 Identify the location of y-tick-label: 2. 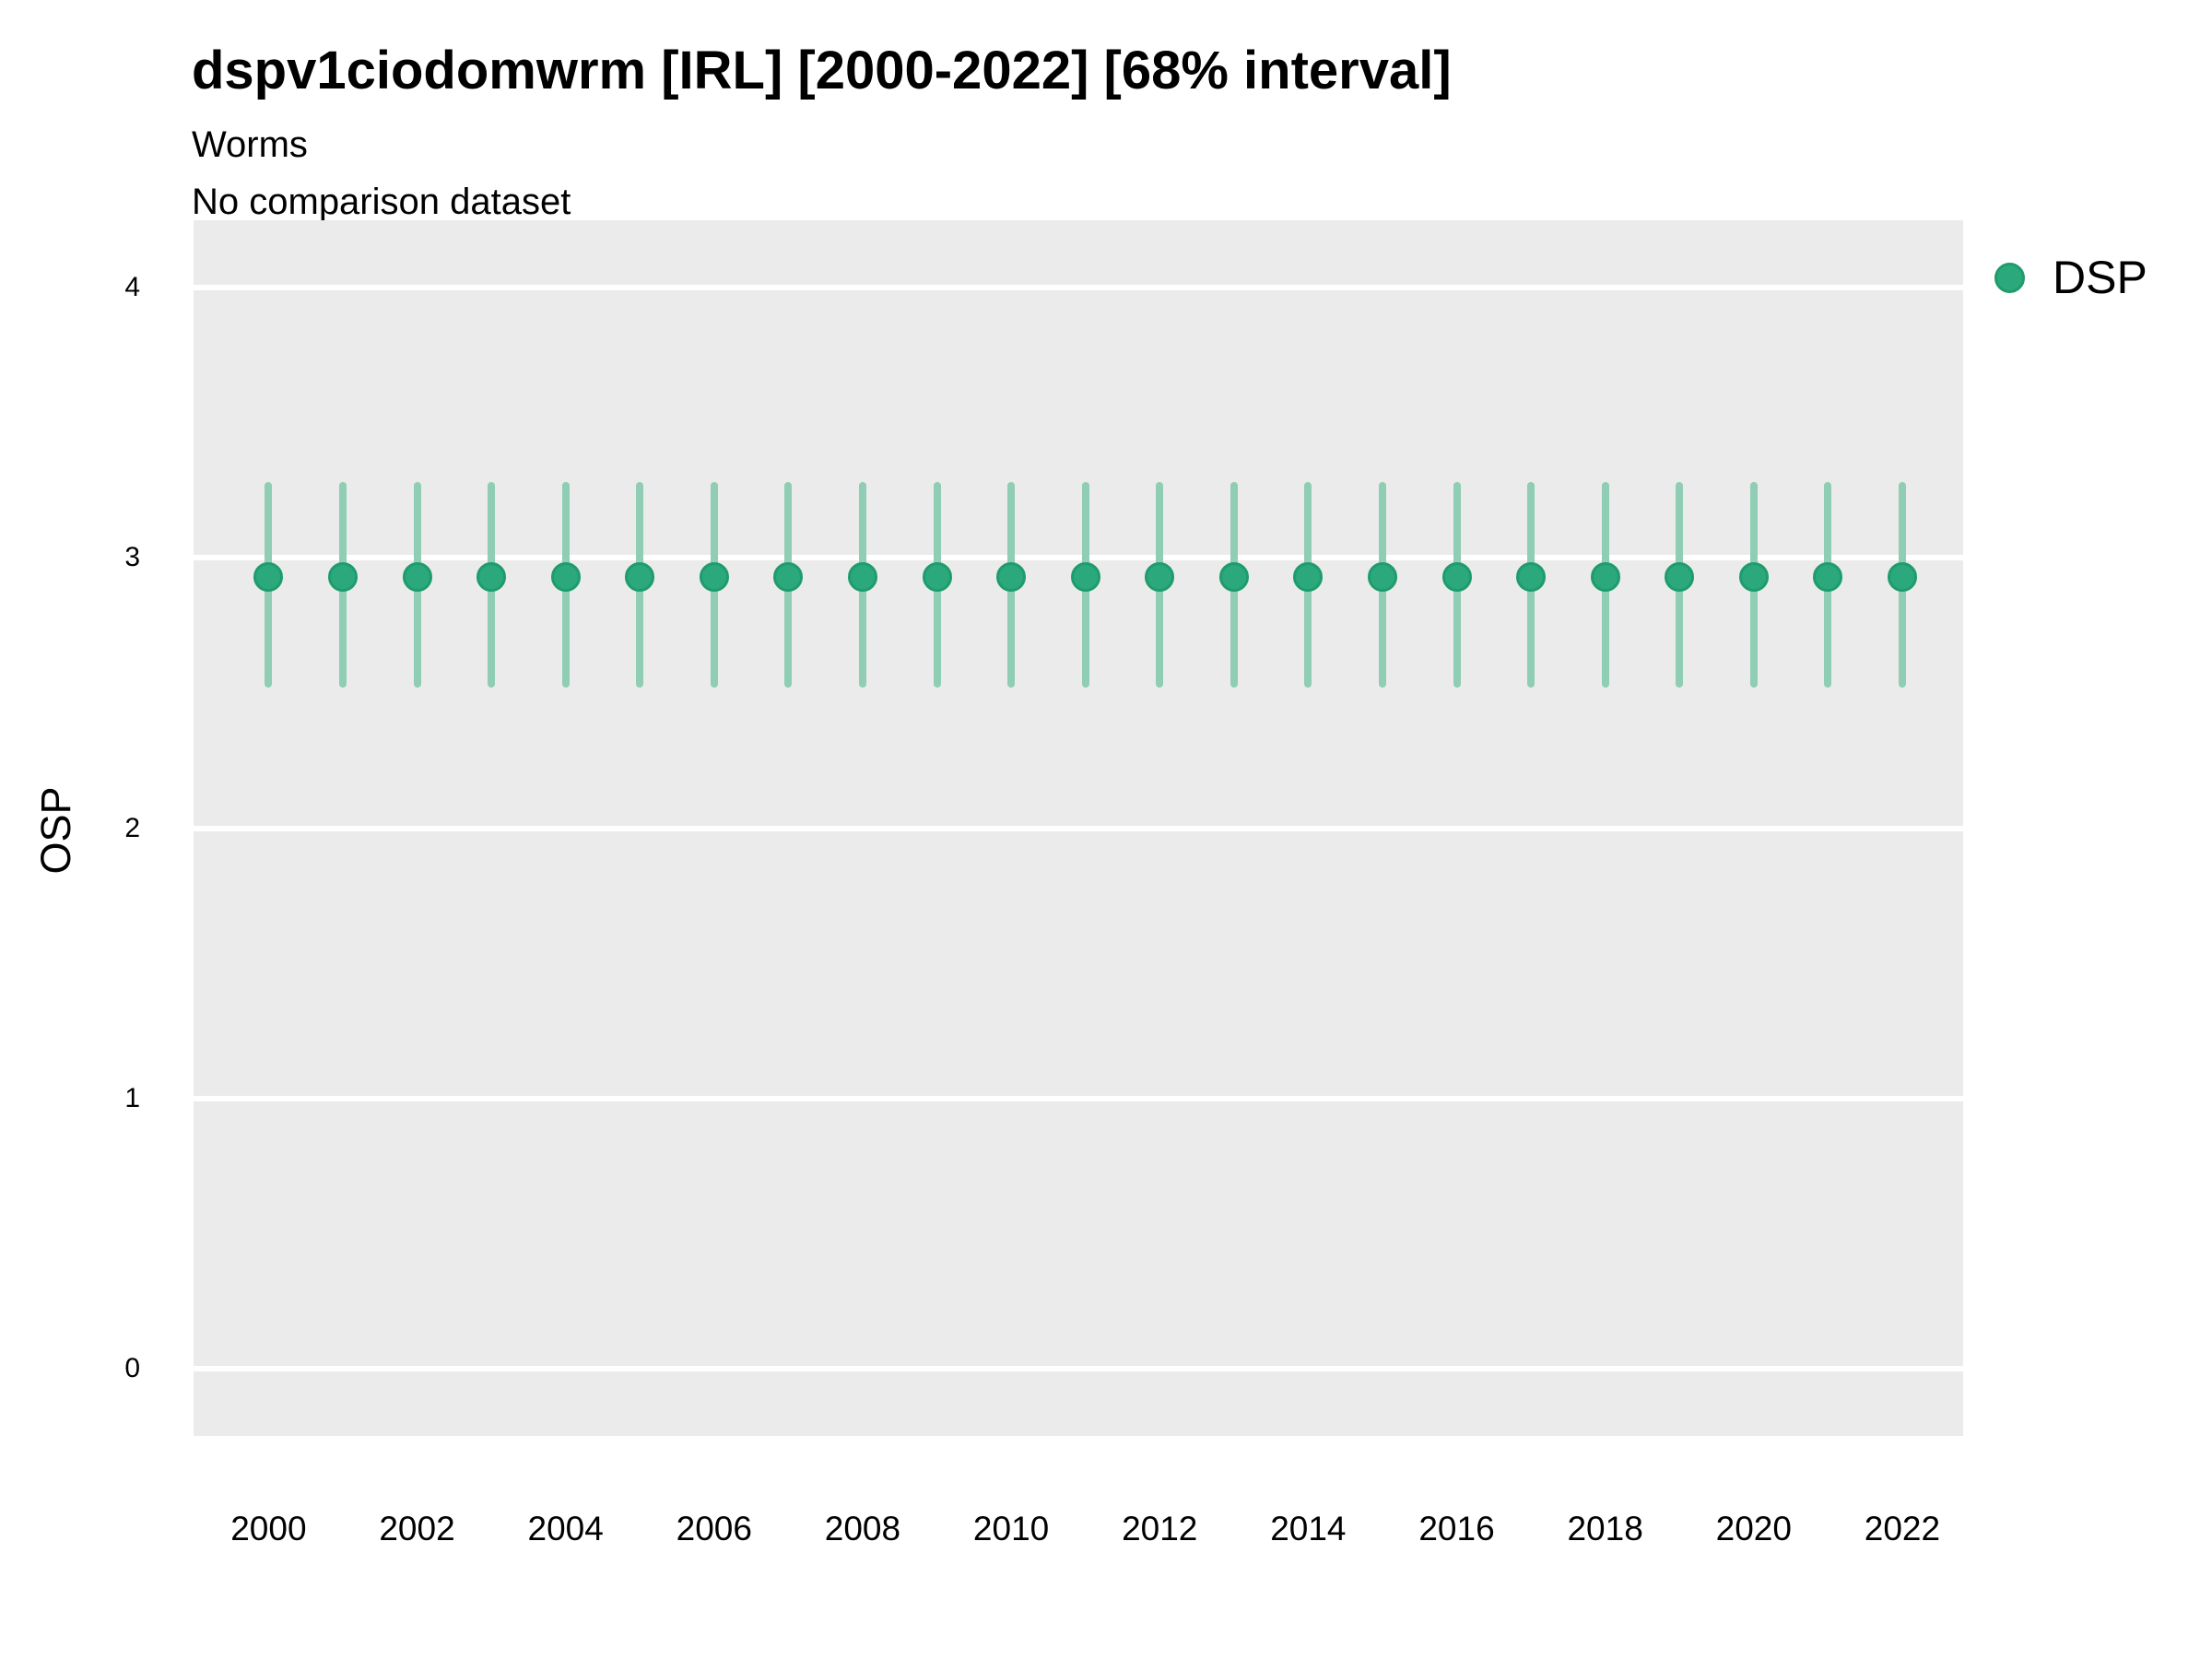
(132, 827).